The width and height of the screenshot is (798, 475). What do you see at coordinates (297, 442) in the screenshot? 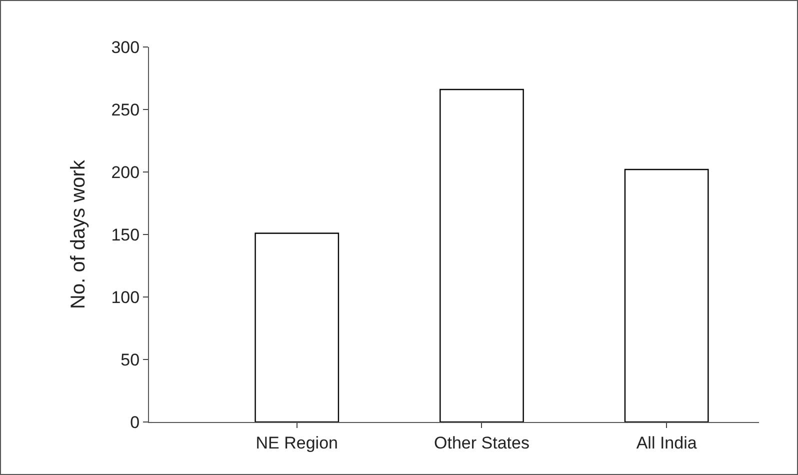
I see `x-tick-label: NE Region` at bounding box center [297, 442].